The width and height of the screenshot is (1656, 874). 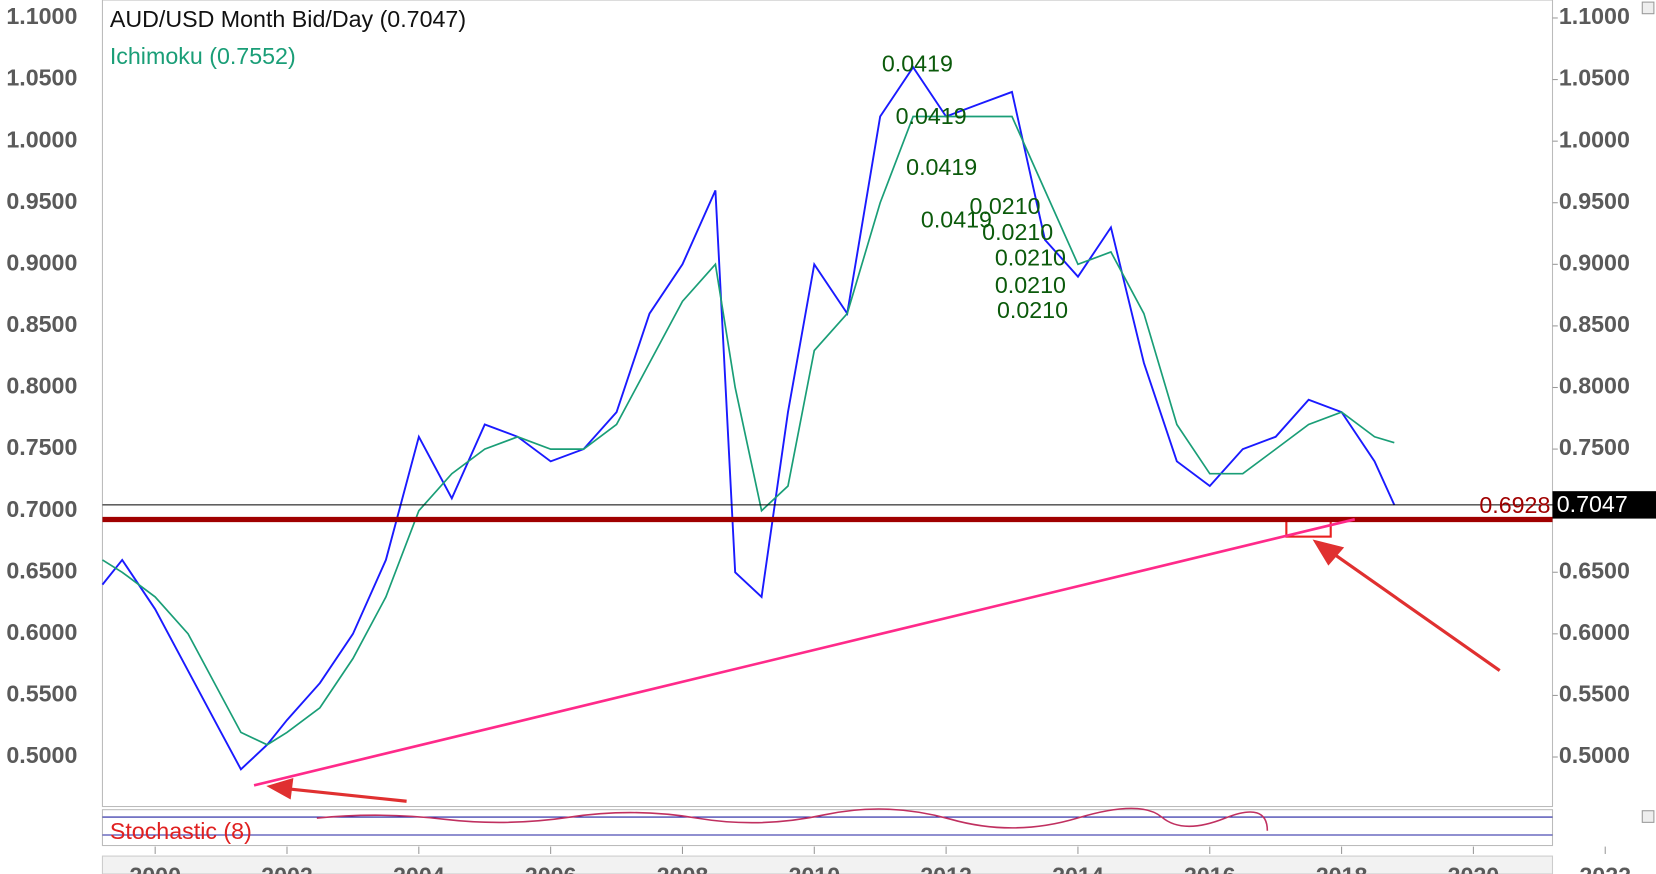 I want to click on y-tick-label: 0.5500, so click(x=41, y=694).